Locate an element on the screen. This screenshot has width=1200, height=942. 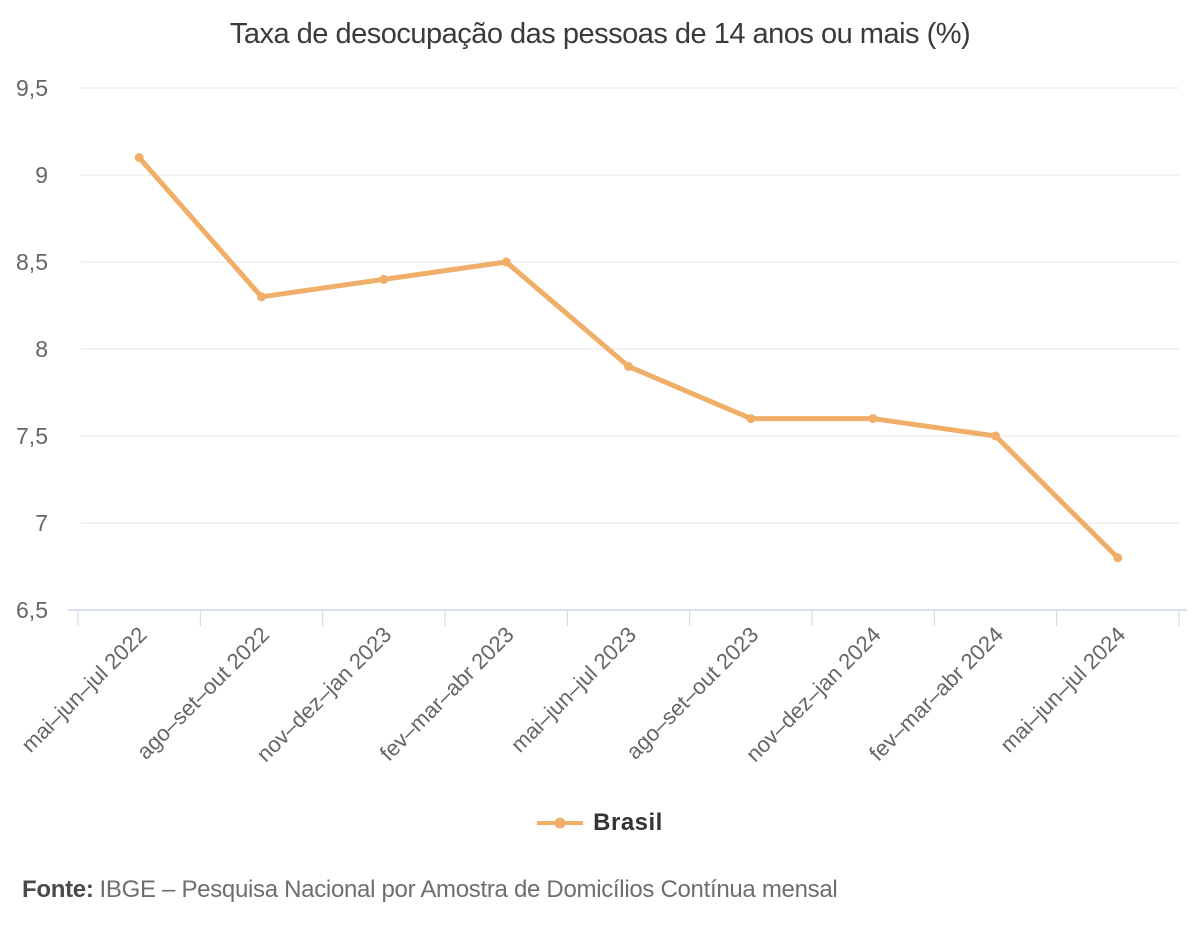
source-label: Fonte: is located at coordinates (58, 889).